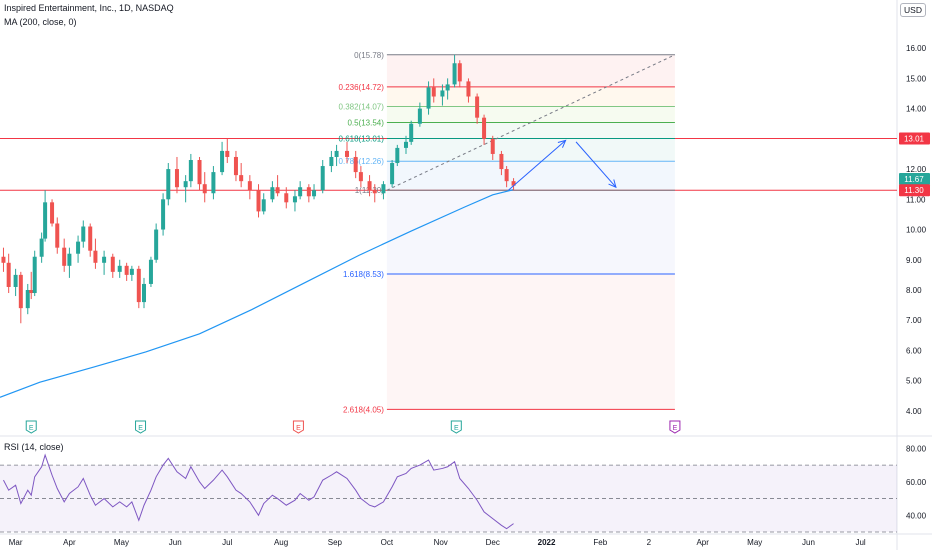 The height and width of the screenshot is (550, 932). Describe the element at coordinates (916, 448) in the screenshot. I see `rsi-tick-label: 80.00` at that location.